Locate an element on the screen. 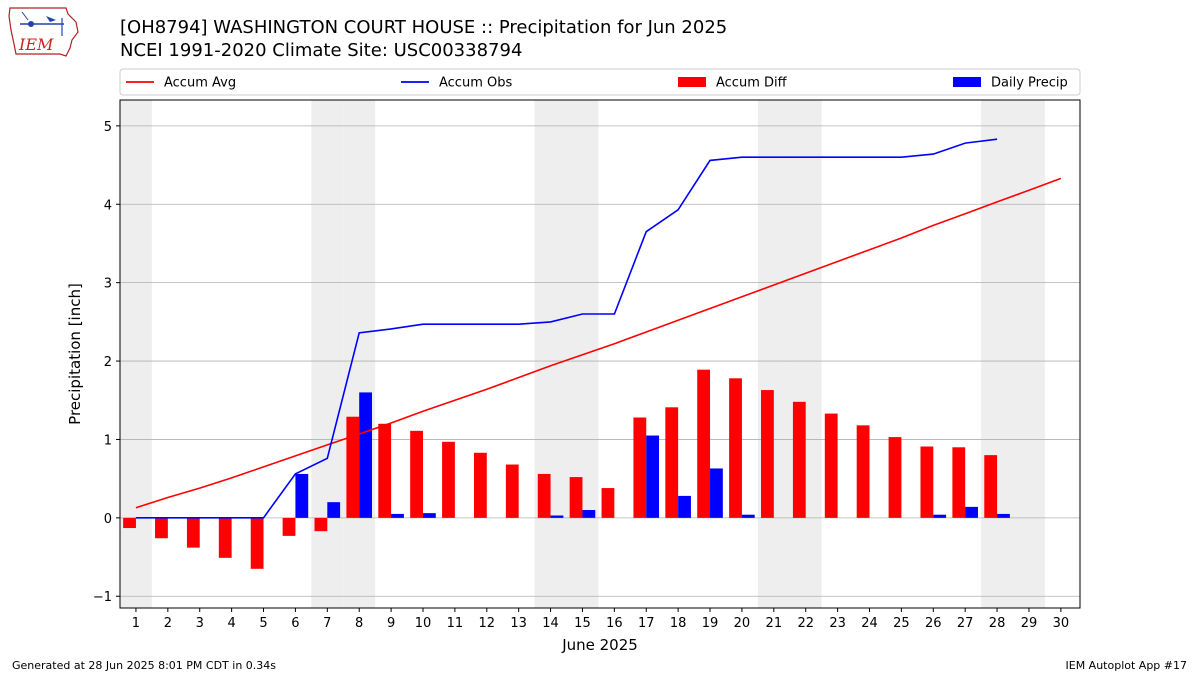 This screenshot has width=1200, height=675. x-tick-label-4: 4 is located at coordinates (231, 623).